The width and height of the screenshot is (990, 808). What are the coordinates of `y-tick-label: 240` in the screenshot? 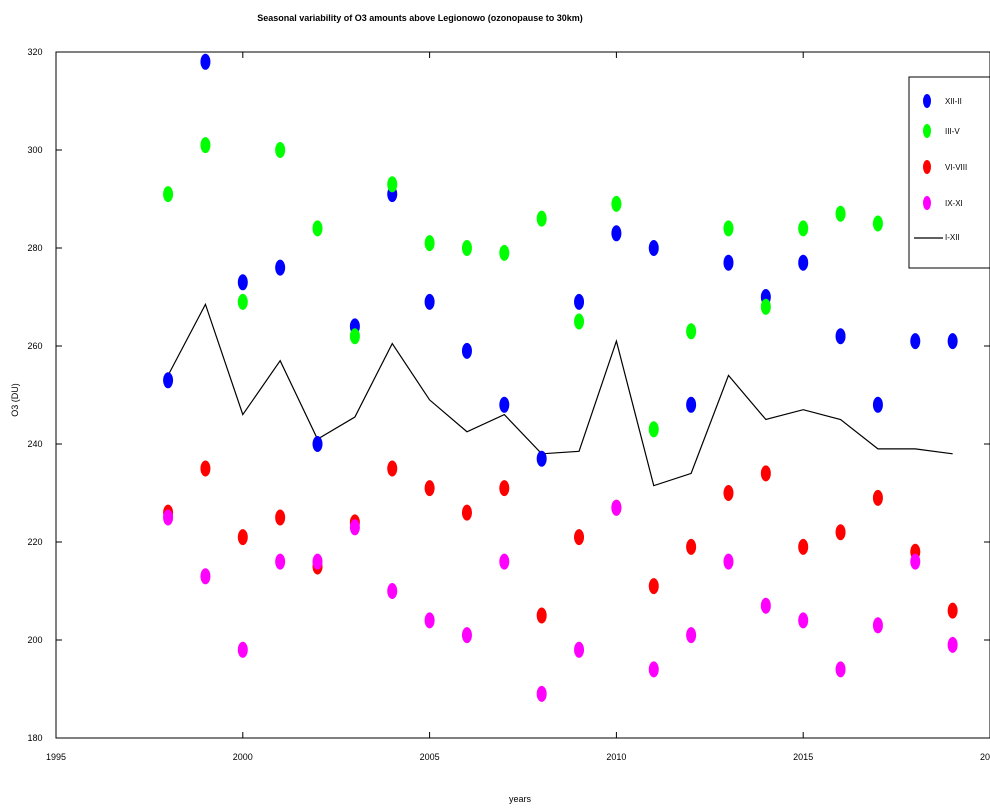 It's located at (34, 444).